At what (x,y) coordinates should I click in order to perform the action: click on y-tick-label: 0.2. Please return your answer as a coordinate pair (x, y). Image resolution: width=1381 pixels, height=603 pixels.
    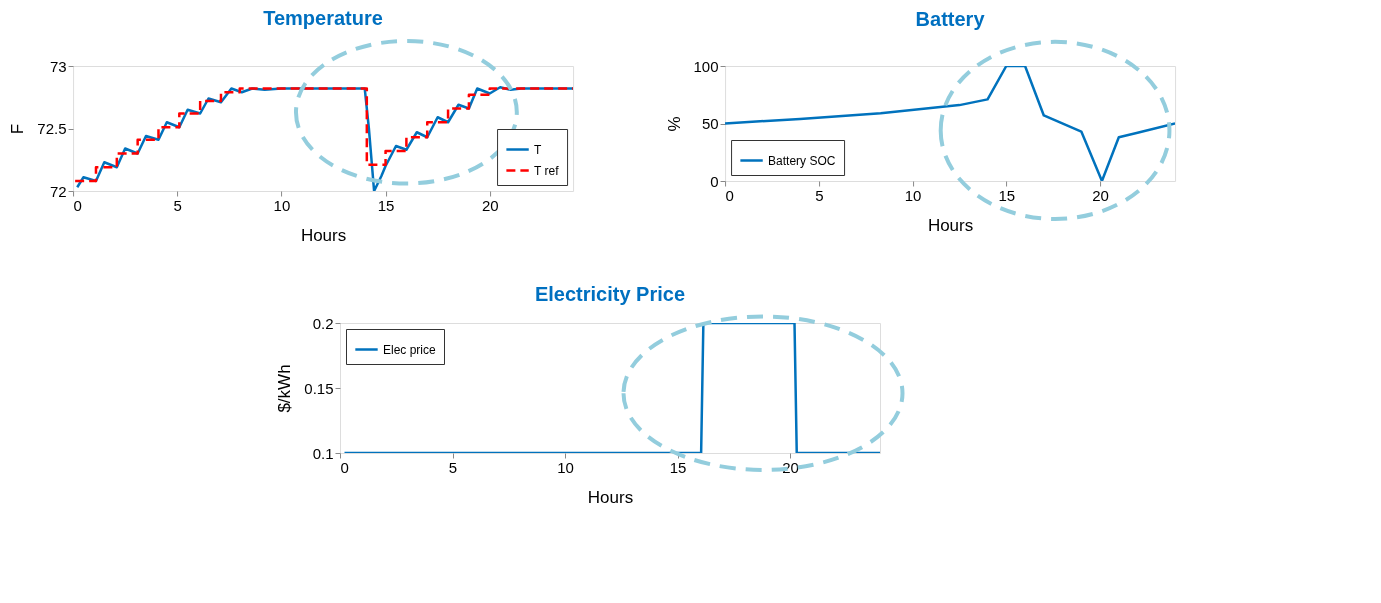
    Looking at the image, I should click on (323, 323).